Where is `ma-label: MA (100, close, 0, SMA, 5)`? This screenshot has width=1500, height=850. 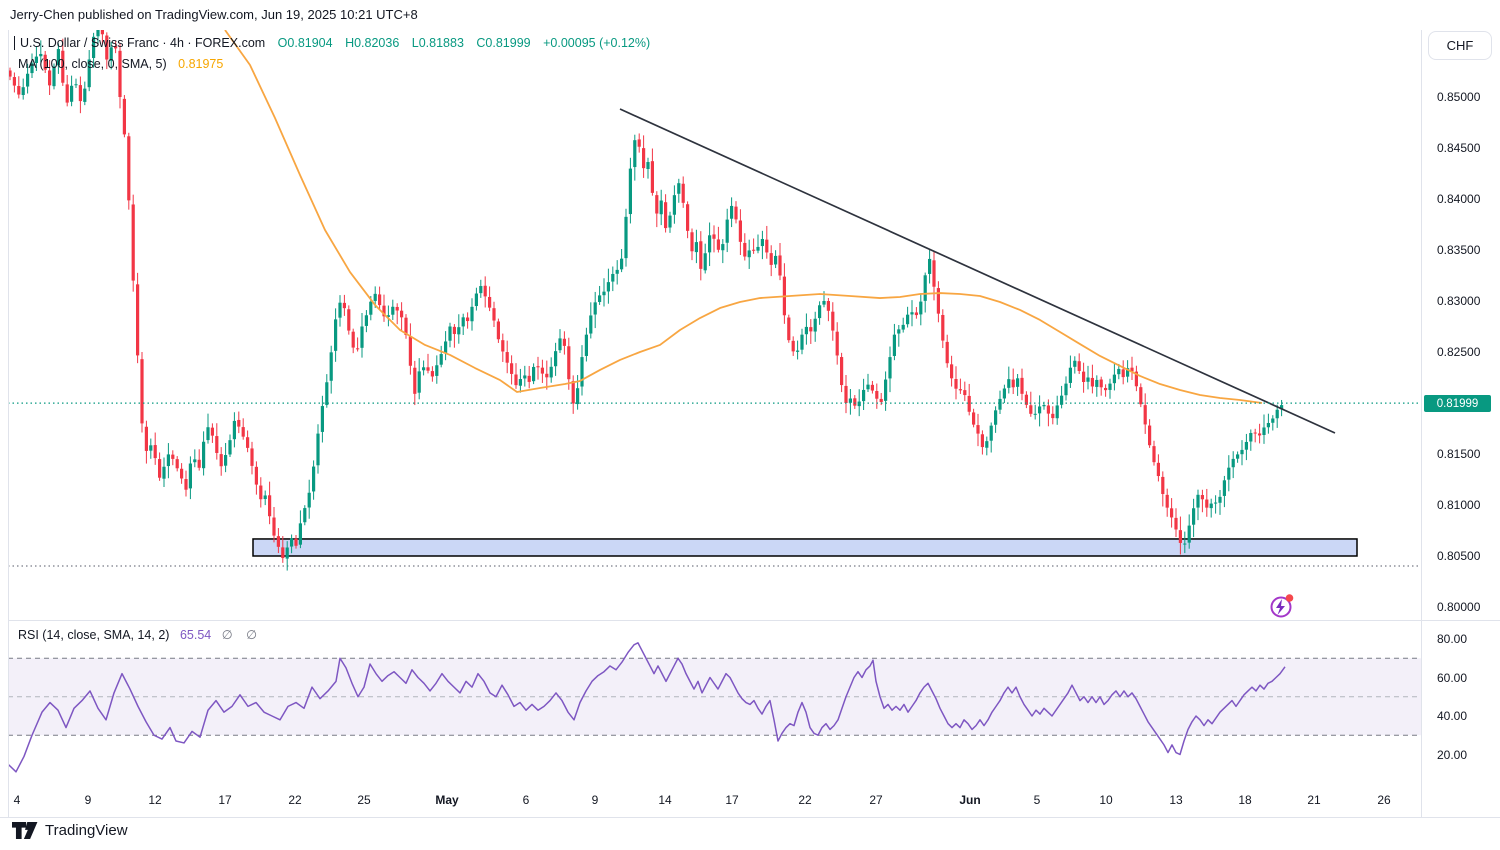 ma-label: MA (100, close, 0, SMA, 5) is located at coordinates (92, 64).